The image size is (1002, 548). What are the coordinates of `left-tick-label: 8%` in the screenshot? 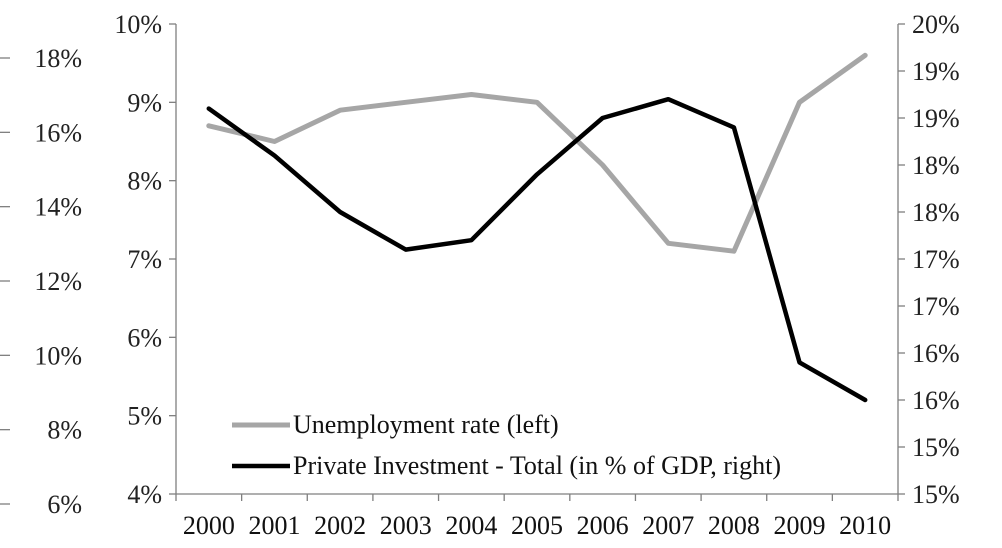 It's located at (144, 181).